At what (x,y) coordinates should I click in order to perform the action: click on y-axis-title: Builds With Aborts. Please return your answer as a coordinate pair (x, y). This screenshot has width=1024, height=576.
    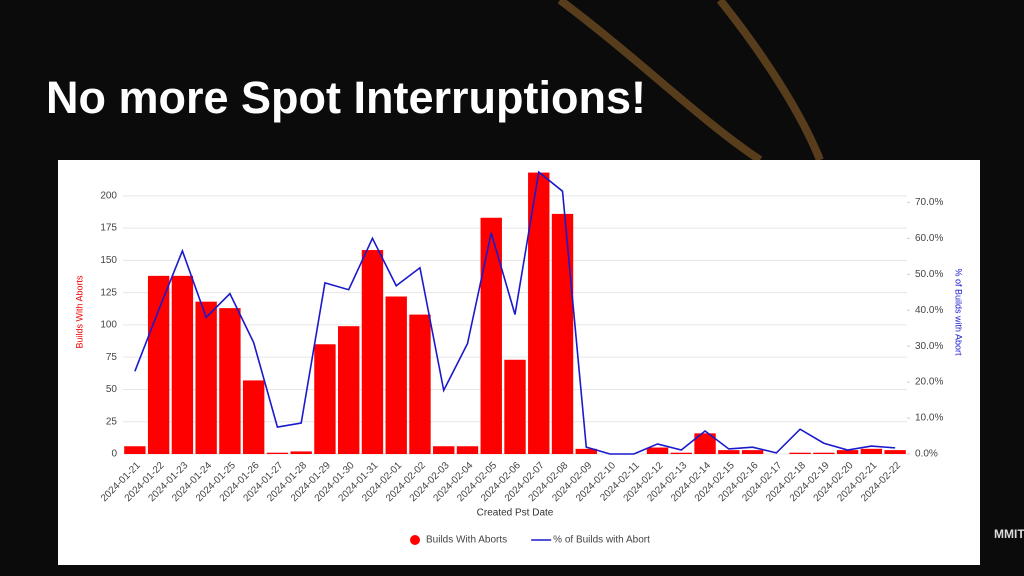
    Looking at the image, I should click on (79, 312).